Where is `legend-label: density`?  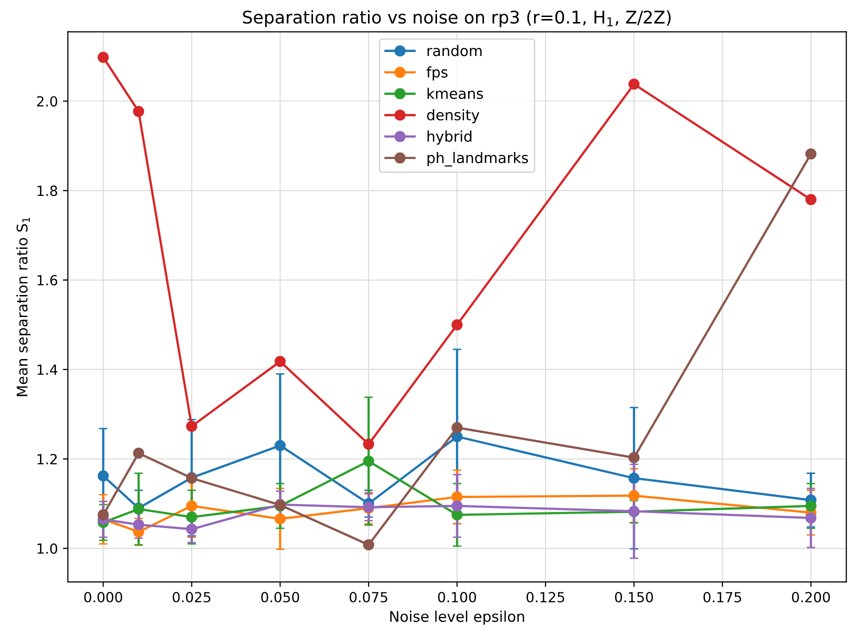 legend-label: density is located at coordinates (453, 116).